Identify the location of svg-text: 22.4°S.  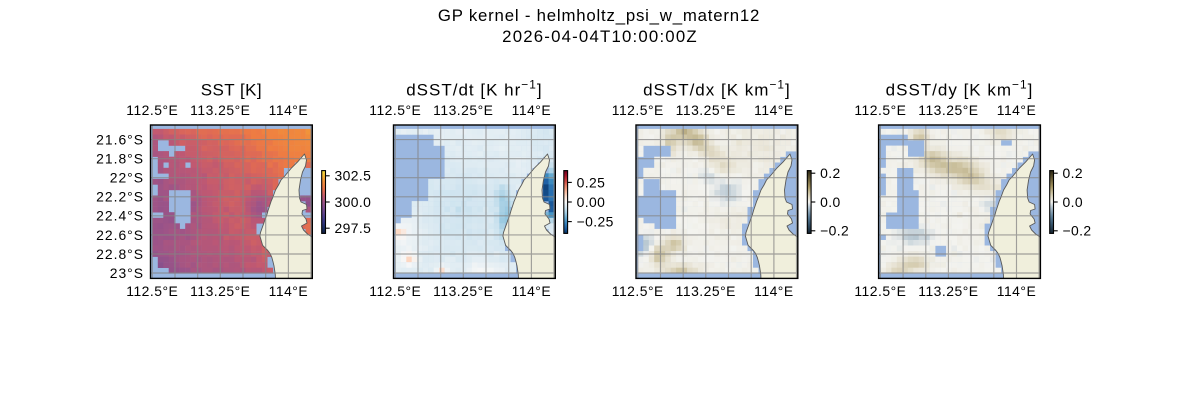
(120, 216).